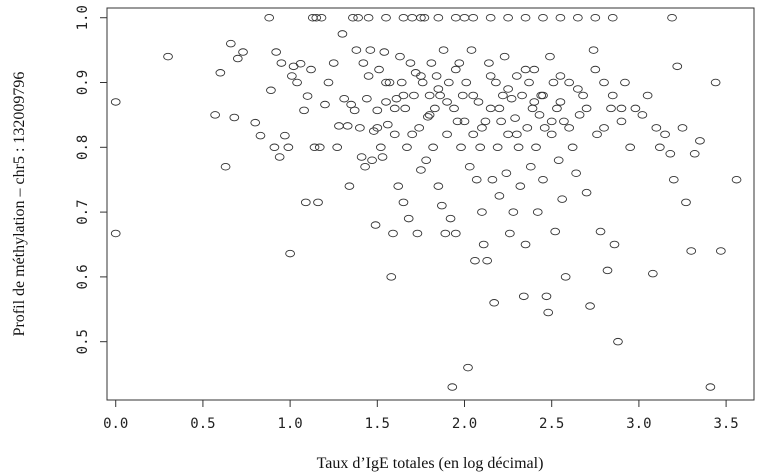  Describe the element at coordinates (551, 424) in the screenshot. I see `x-tick-label: 2.5` at that location.